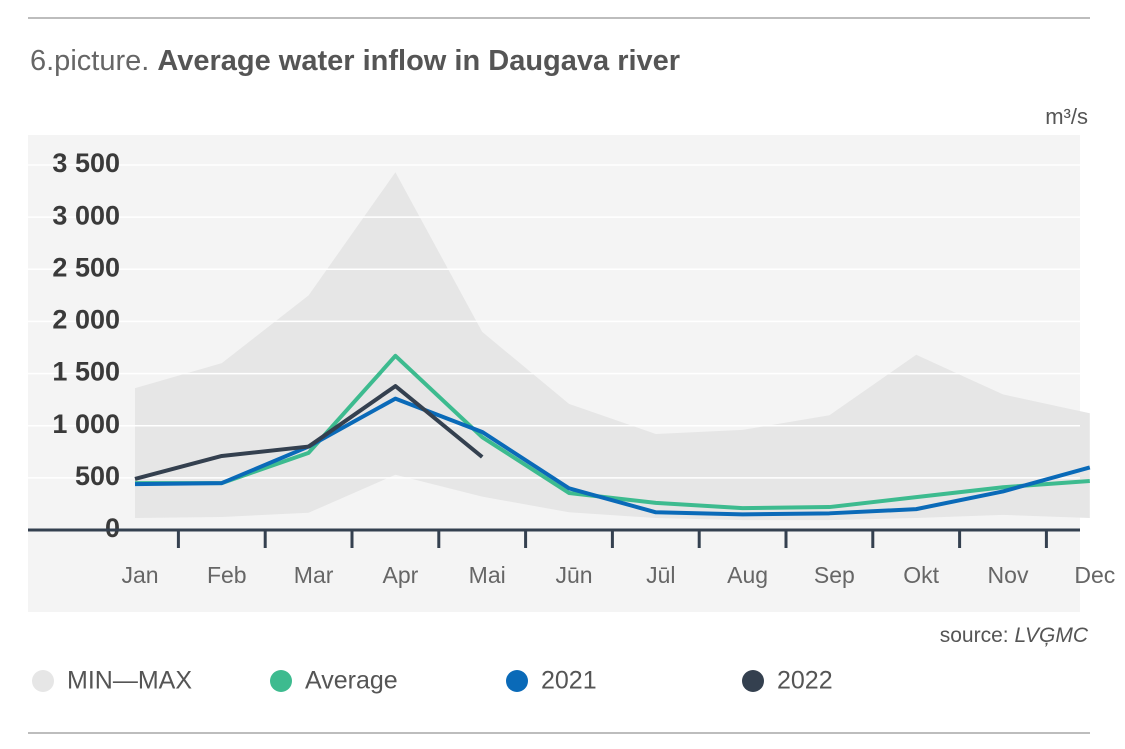  Describe the element at coordinates (112, 528) in the screenshot. I see `y-tick-label: 0` at that location.